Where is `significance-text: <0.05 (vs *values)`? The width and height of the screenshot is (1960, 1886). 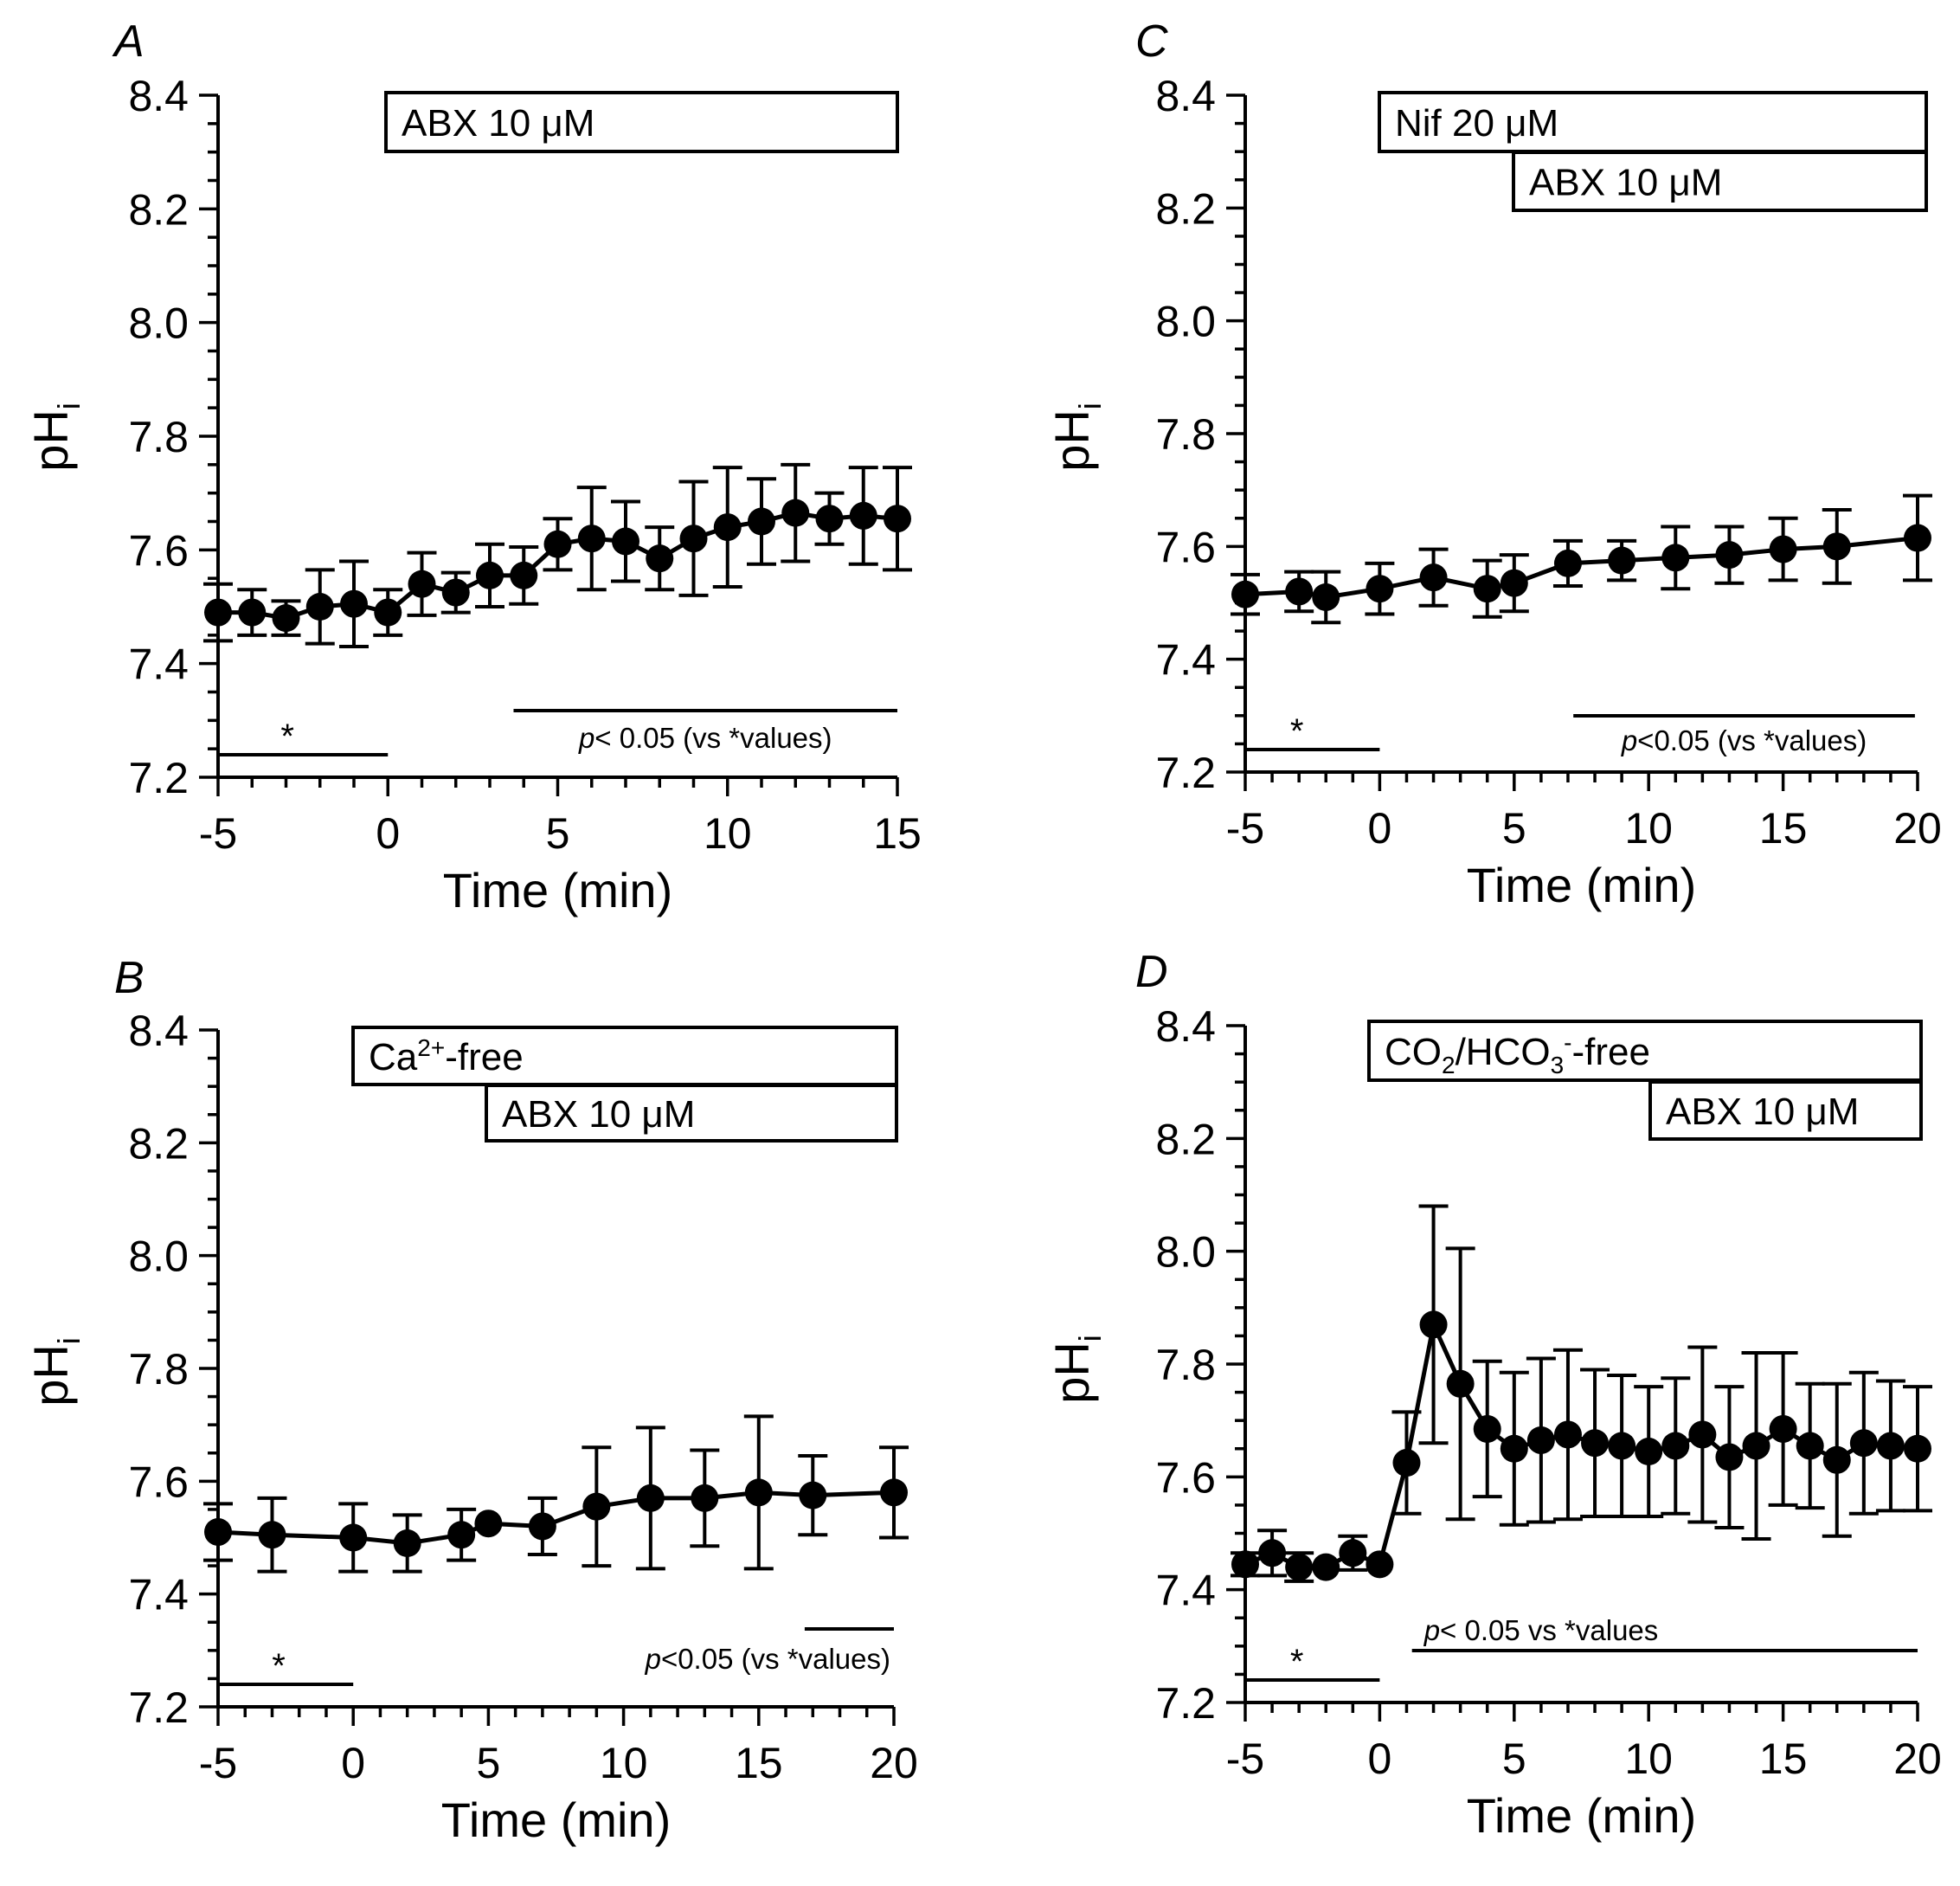 significance-text: <0.05 (vs *values) is located at coordinates (1752, 740).